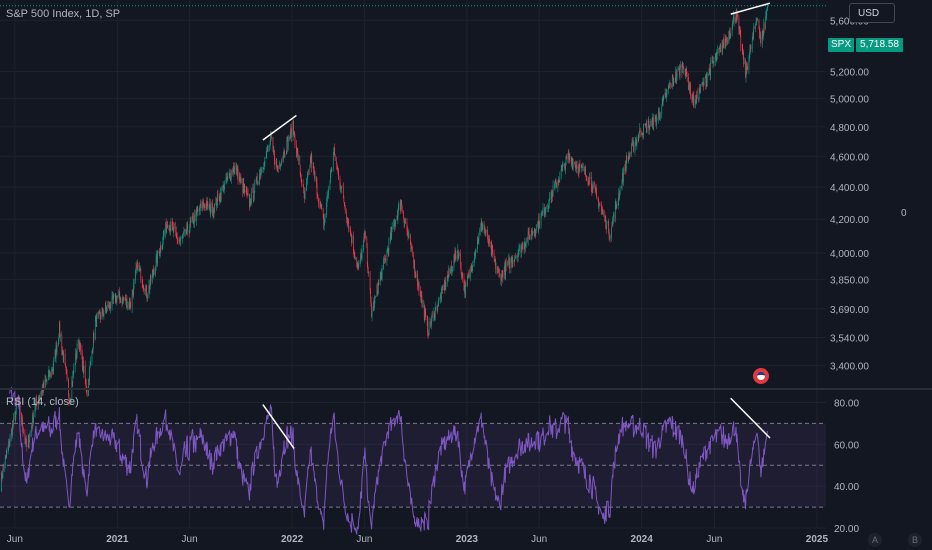 The width and height of the screenshot is (932, 550). Describe the element at coordinates (63, 14) in the screenshot. I see `chart-title: S&P 500 Index, 1D, SP` at that location.